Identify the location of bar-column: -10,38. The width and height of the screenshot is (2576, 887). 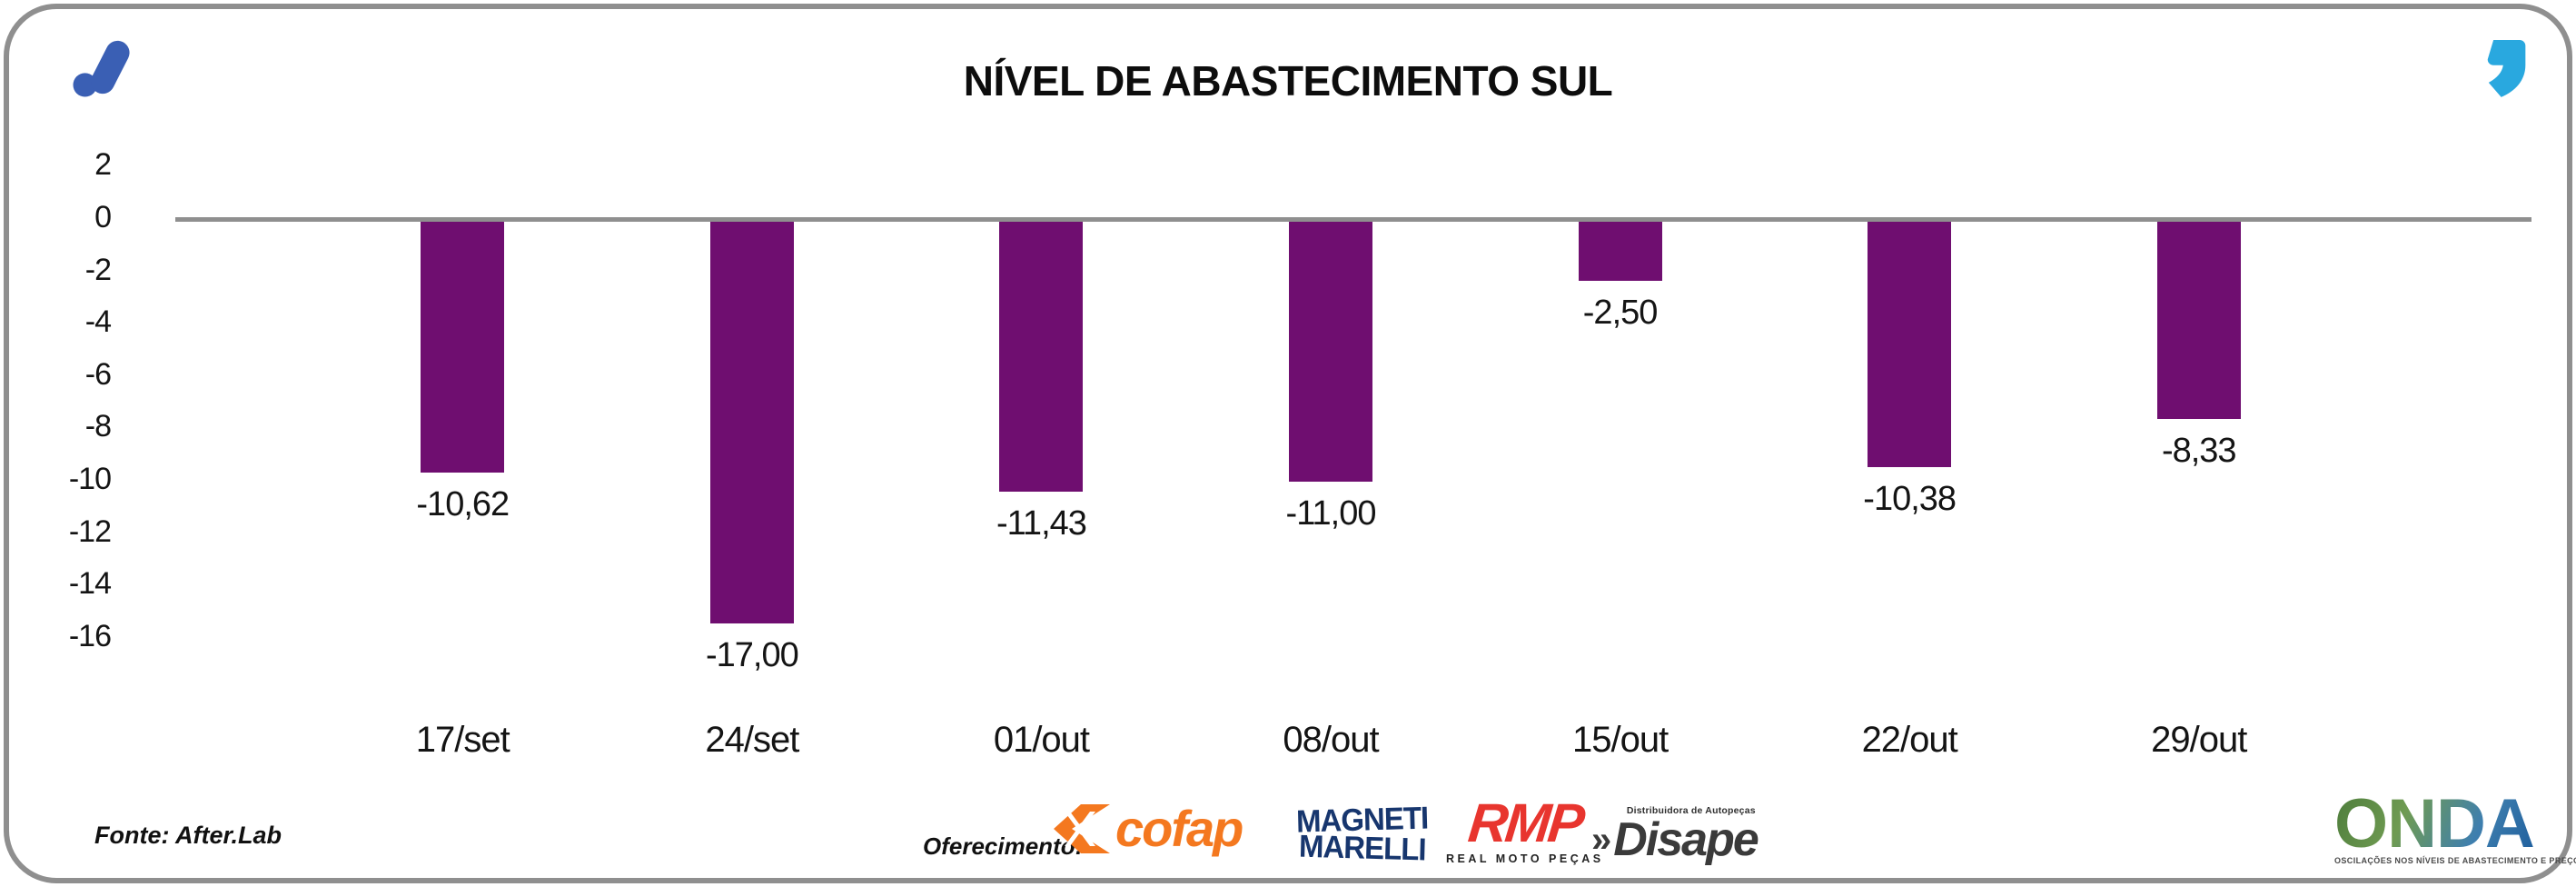
(1910, 370).